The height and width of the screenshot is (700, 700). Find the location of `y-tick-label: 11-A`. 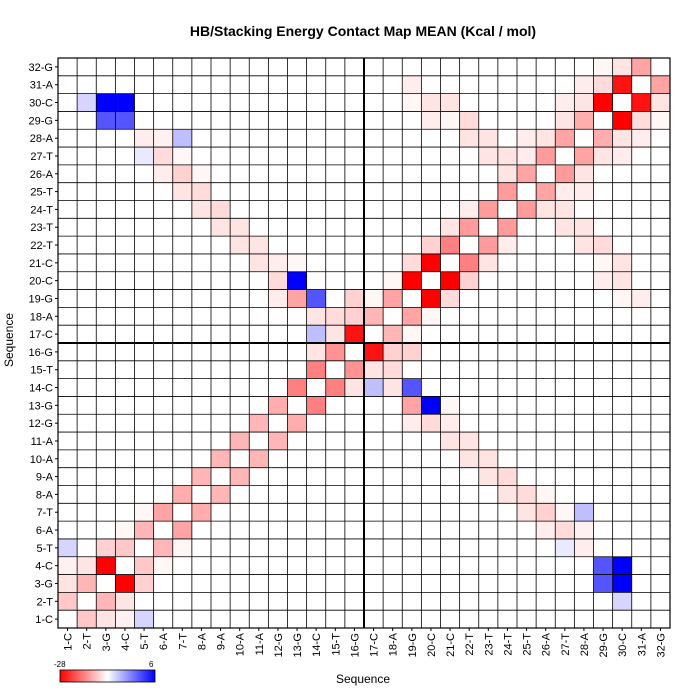

y-tick-label: 11-A is located at coordinates (42, 442).